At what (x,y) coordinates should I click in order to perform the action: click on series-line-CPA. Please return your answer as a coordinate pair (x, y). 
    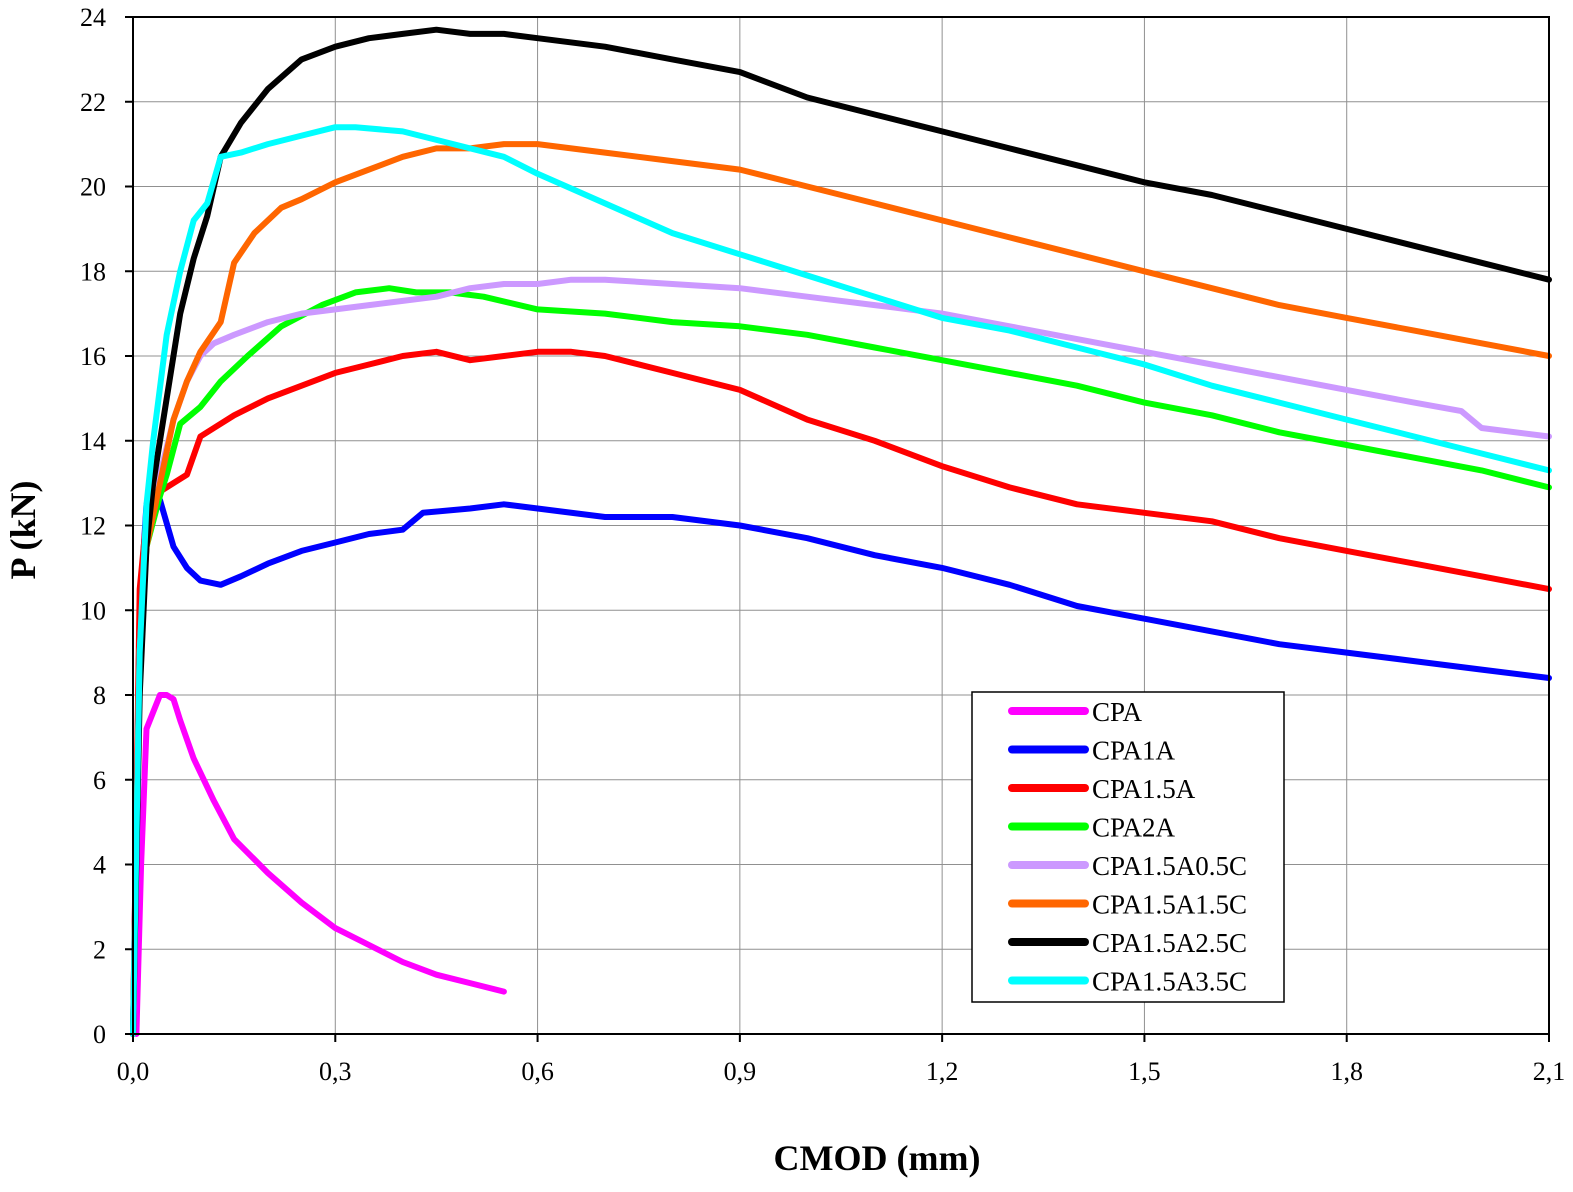
    Looking at the image, I should click on (320, 864).